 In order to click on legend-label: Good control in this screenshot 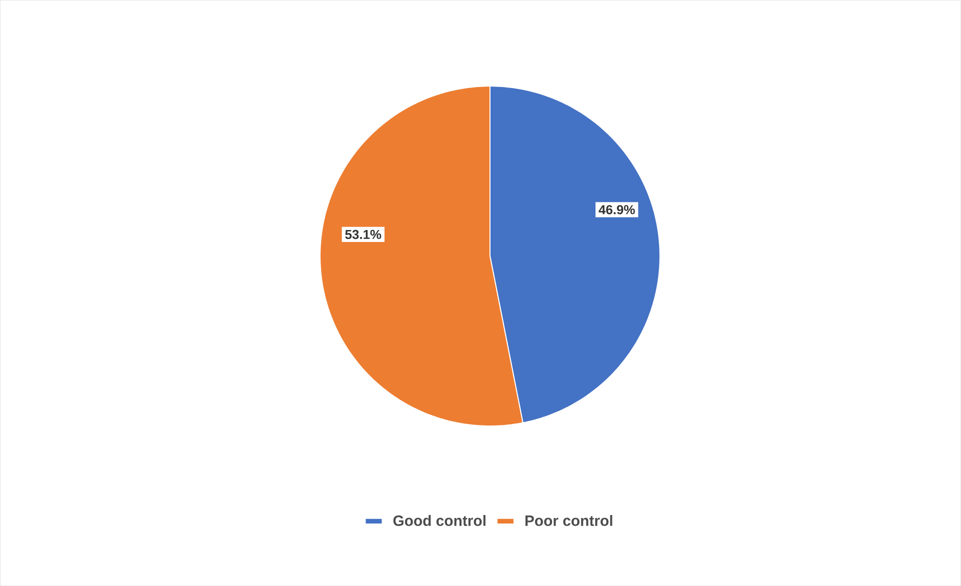, I will do `click(439, 520)`.